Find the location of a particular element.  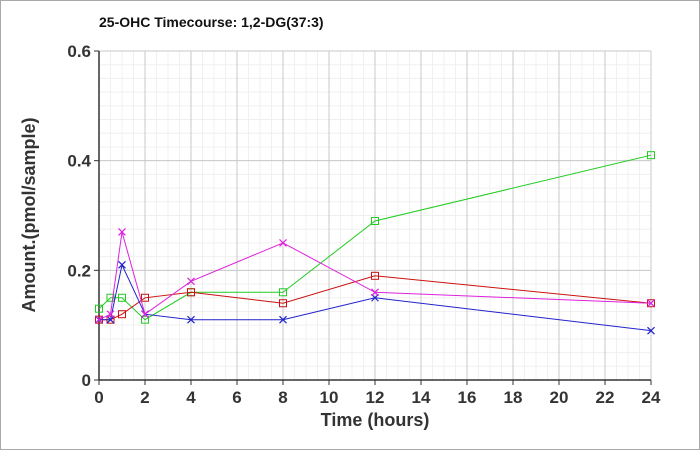

x-tick-label: 12 is located at coordinates (375, 397).